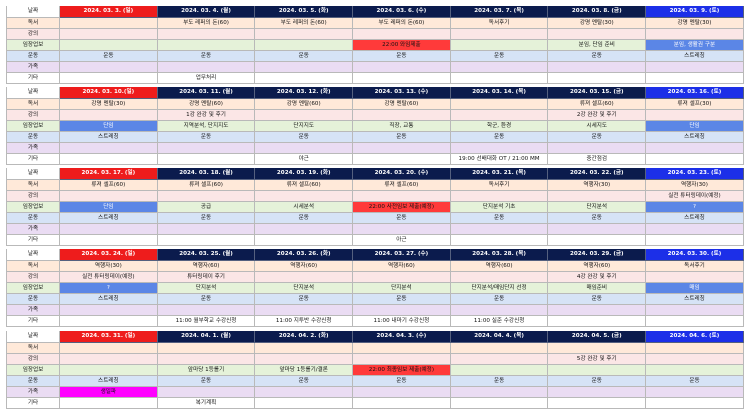  I want to click on schedule-cell: 5강 완강 및 후기, so click(597, 359).